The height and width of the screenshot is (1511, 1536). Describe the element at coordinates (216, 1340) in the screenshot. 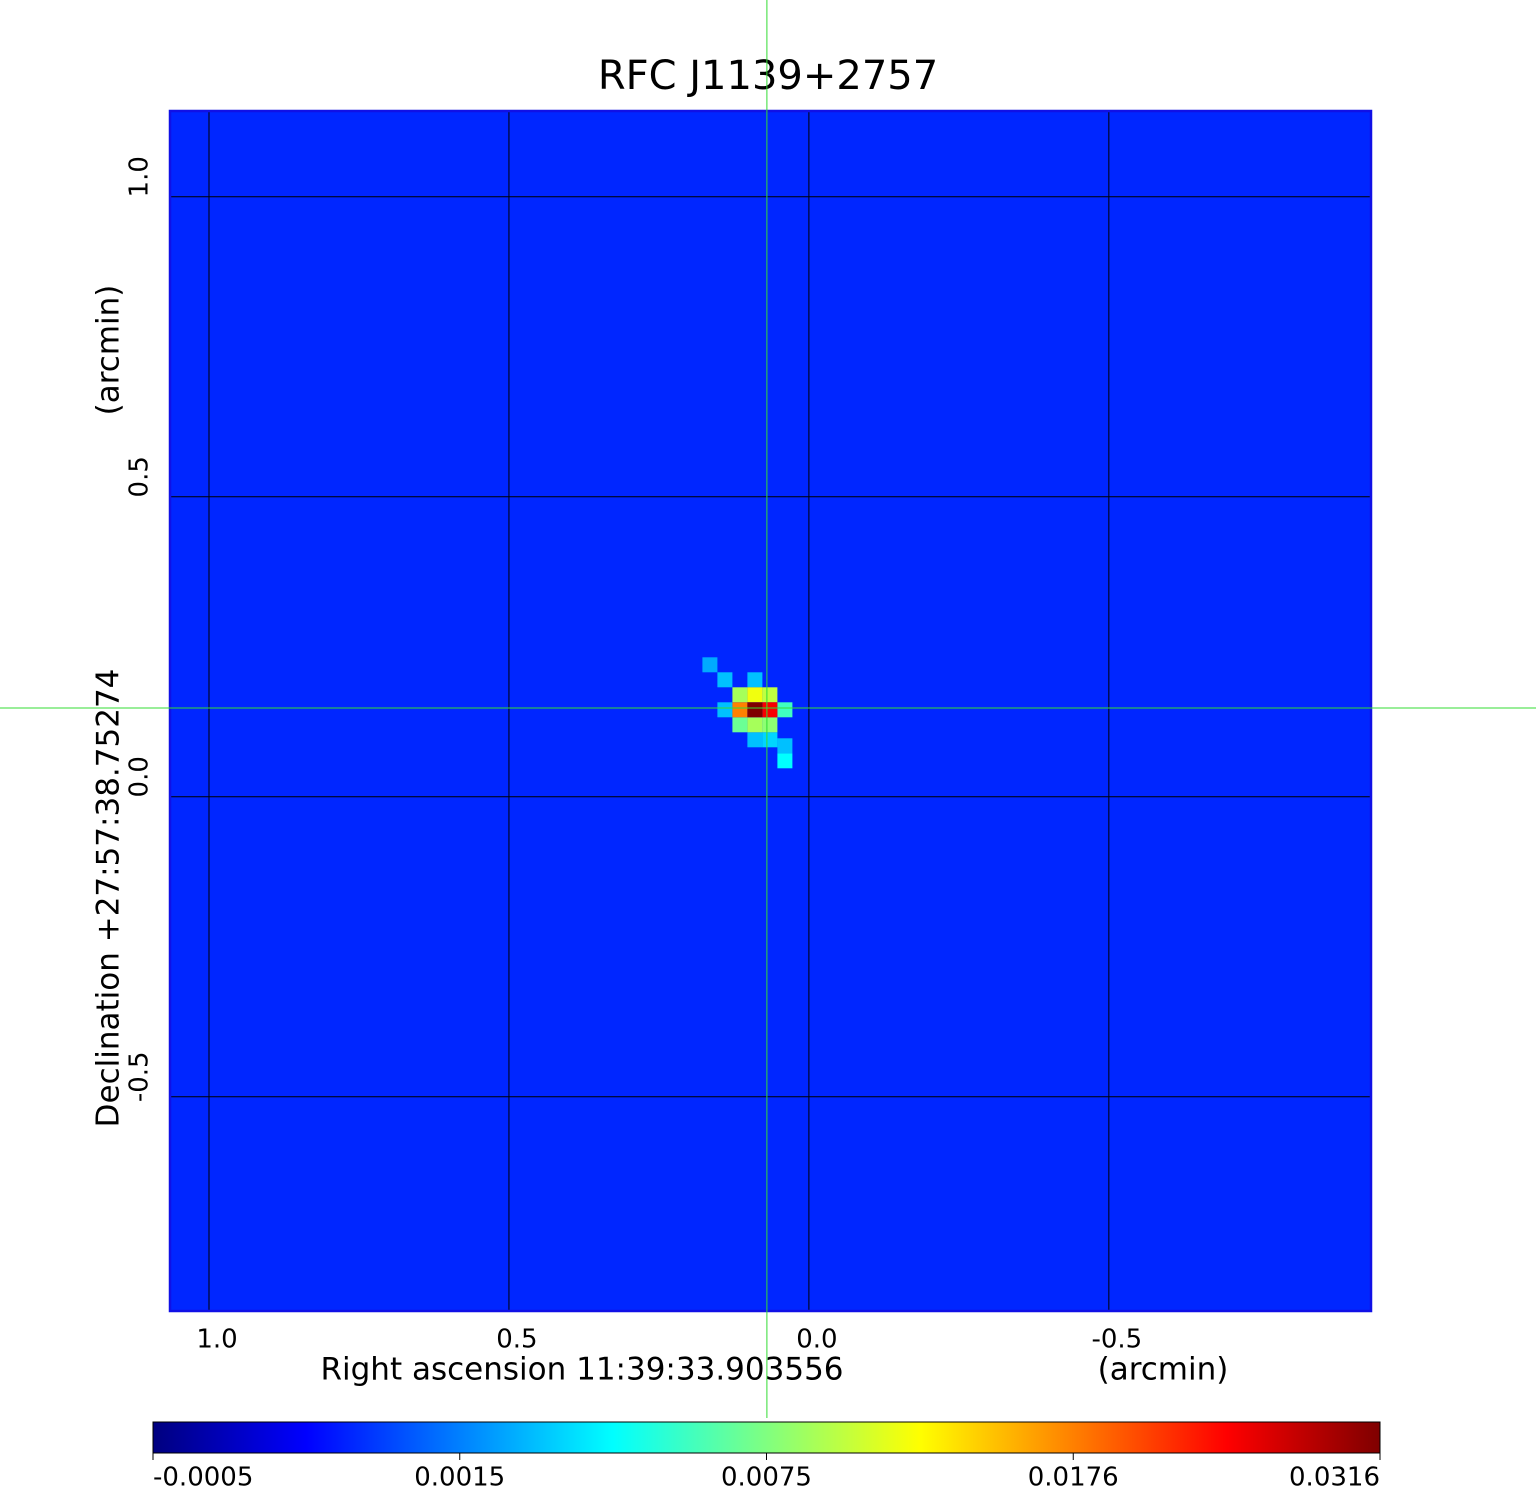

I see `x-tick-label: 1.0` at that location.